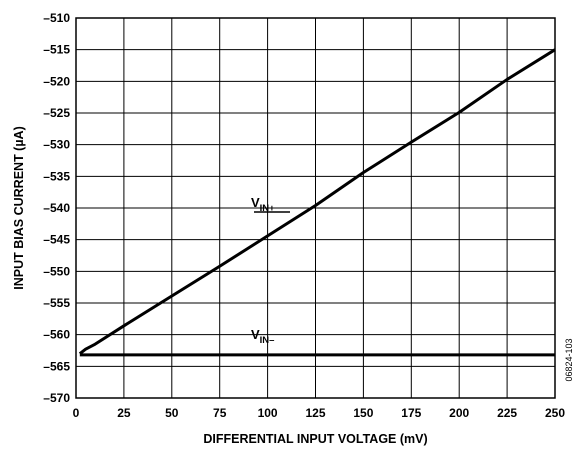 Image resolution: width=582 pixels, height=454 pixels. What do you see at coordinates (56, 18) in the screenshot?
I see `y-tick-label: –510` at bounding box center [56, 18].